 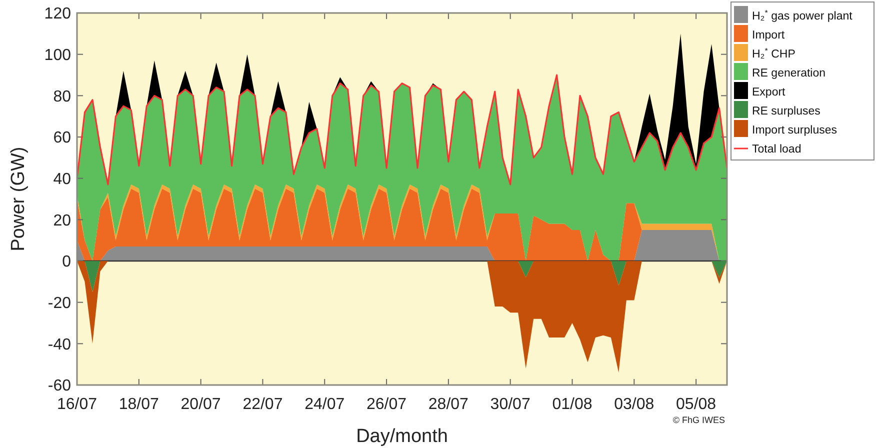 What do you see at coordinates (62, 221) in the screenshot?
I see `y-tick-label: 20` at bounding box center [62, 221].